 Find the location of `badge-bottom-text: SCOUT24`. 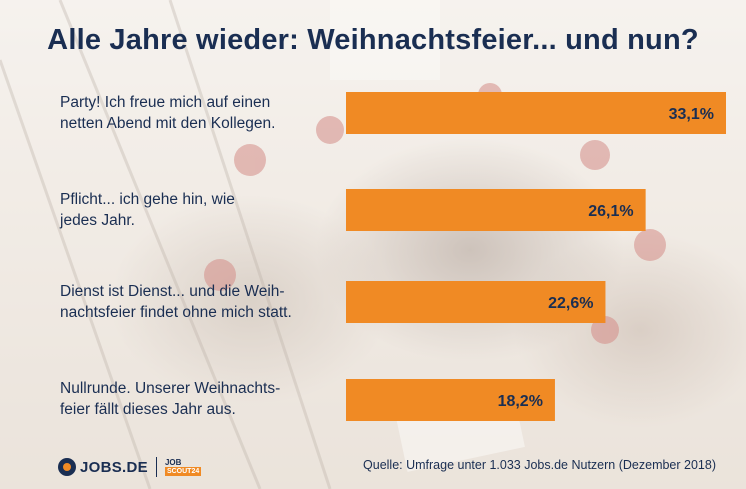

badge-bottom-text: SCOUT24 is located at coordinates (183, 471).